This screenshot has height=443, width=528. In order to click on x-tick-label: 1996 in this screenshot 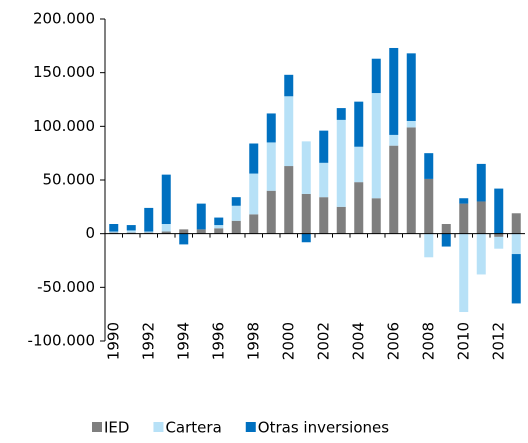, I will do `click(218, 341)`.